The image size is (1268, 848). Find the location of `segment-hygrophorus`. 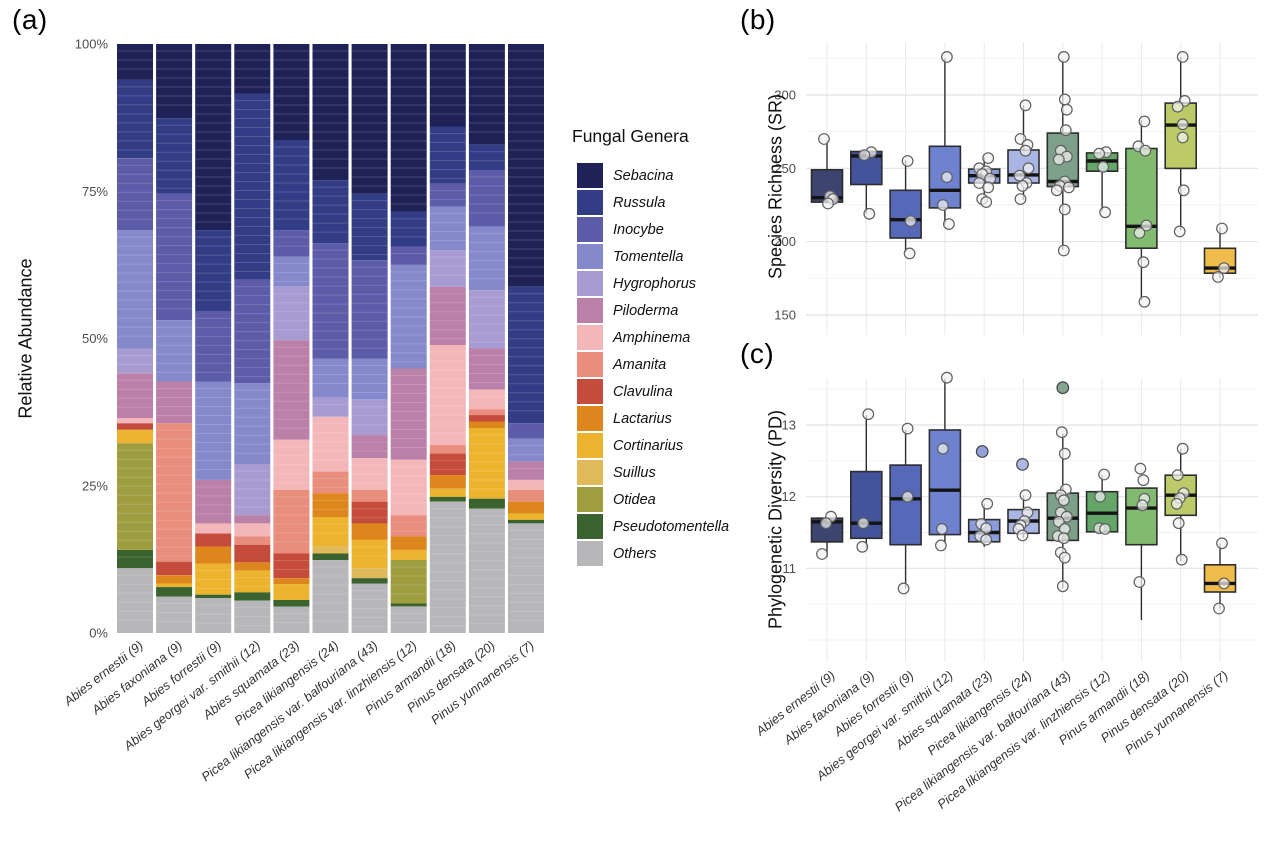

segment-hygrophorus is located at coordinates (135, 361).